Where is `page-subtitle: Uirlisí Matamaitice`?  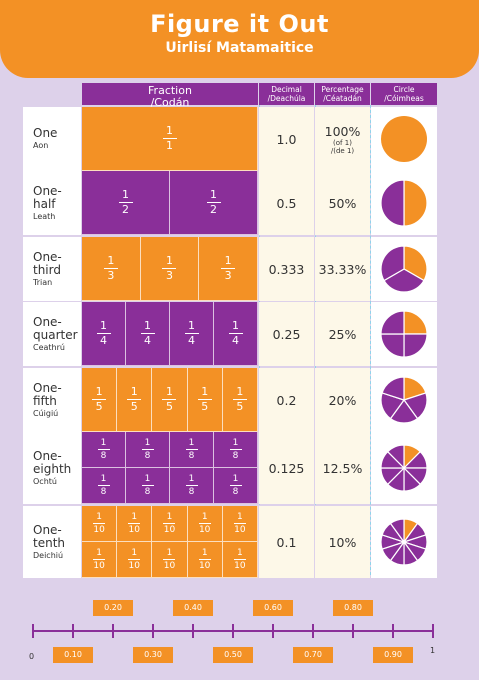
page-subtitle: Uirlisí Matamaitice is located at coordinates (239, 48).